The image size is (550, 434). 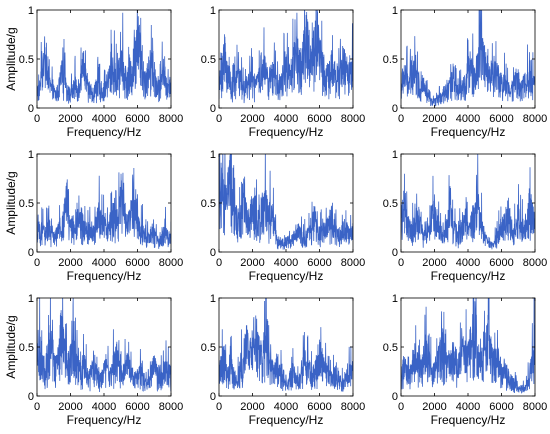 I want to click on subplot-8: 0 2000 4000 6000 8000 0 0.5 1 Frequency/Hz, so click(x=283, y=360).